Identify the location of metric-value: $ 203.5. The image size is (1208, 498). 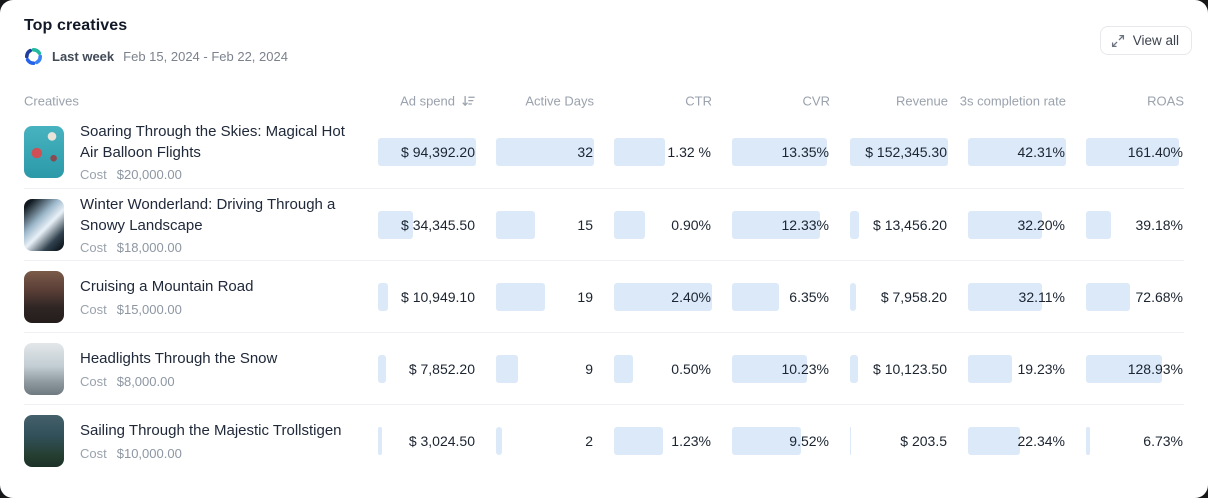
(923, 441).